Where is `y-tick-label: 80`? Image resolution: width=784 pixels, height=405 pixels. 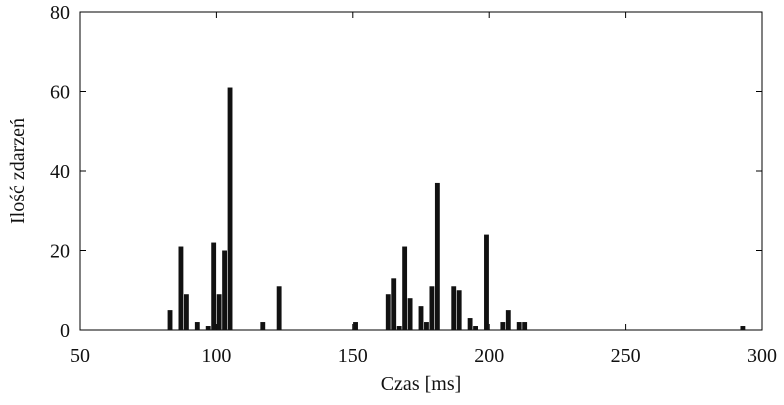
y-tick-label: 80 is located at coordinates (60, 13).